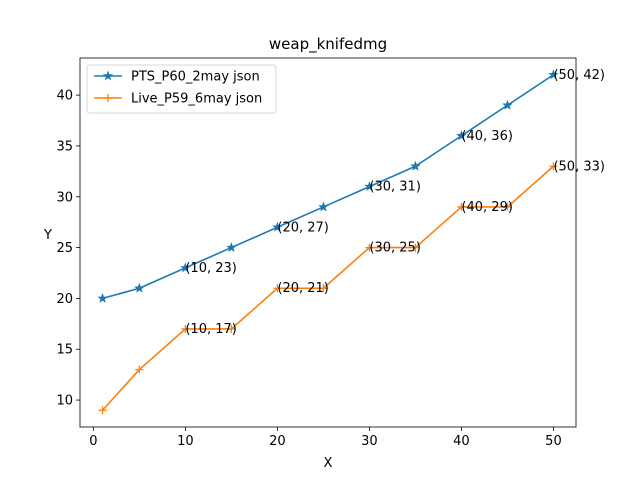  Describe the element at coordinates (328, 44) in the screenshot. I see `chart-title: weap_knifedmg` at that location.